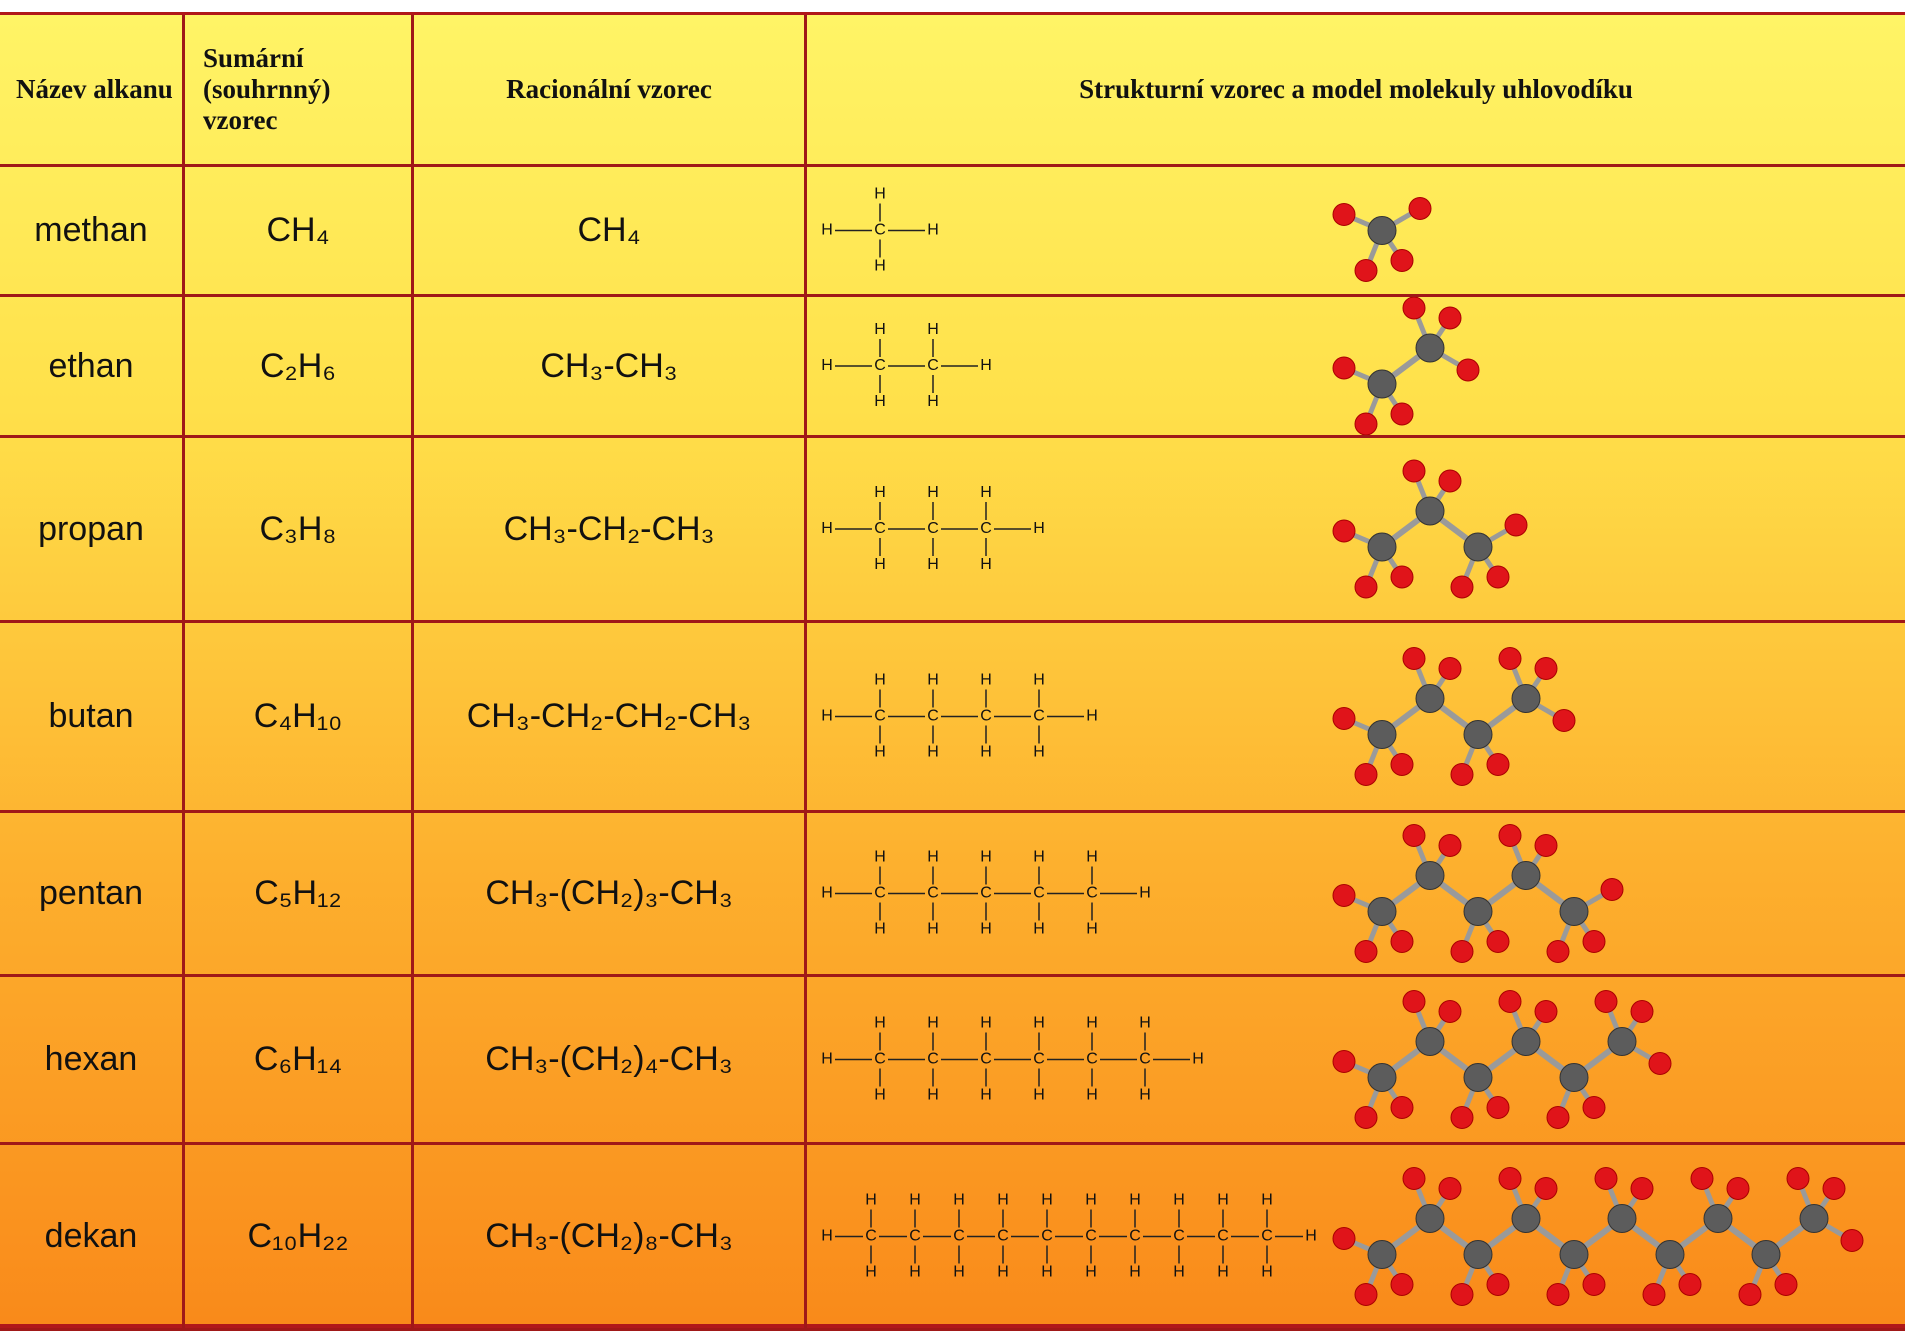 This screenshot has height=1335, width=1905. I want to click on alkane-name: methan, so click(92, 232).